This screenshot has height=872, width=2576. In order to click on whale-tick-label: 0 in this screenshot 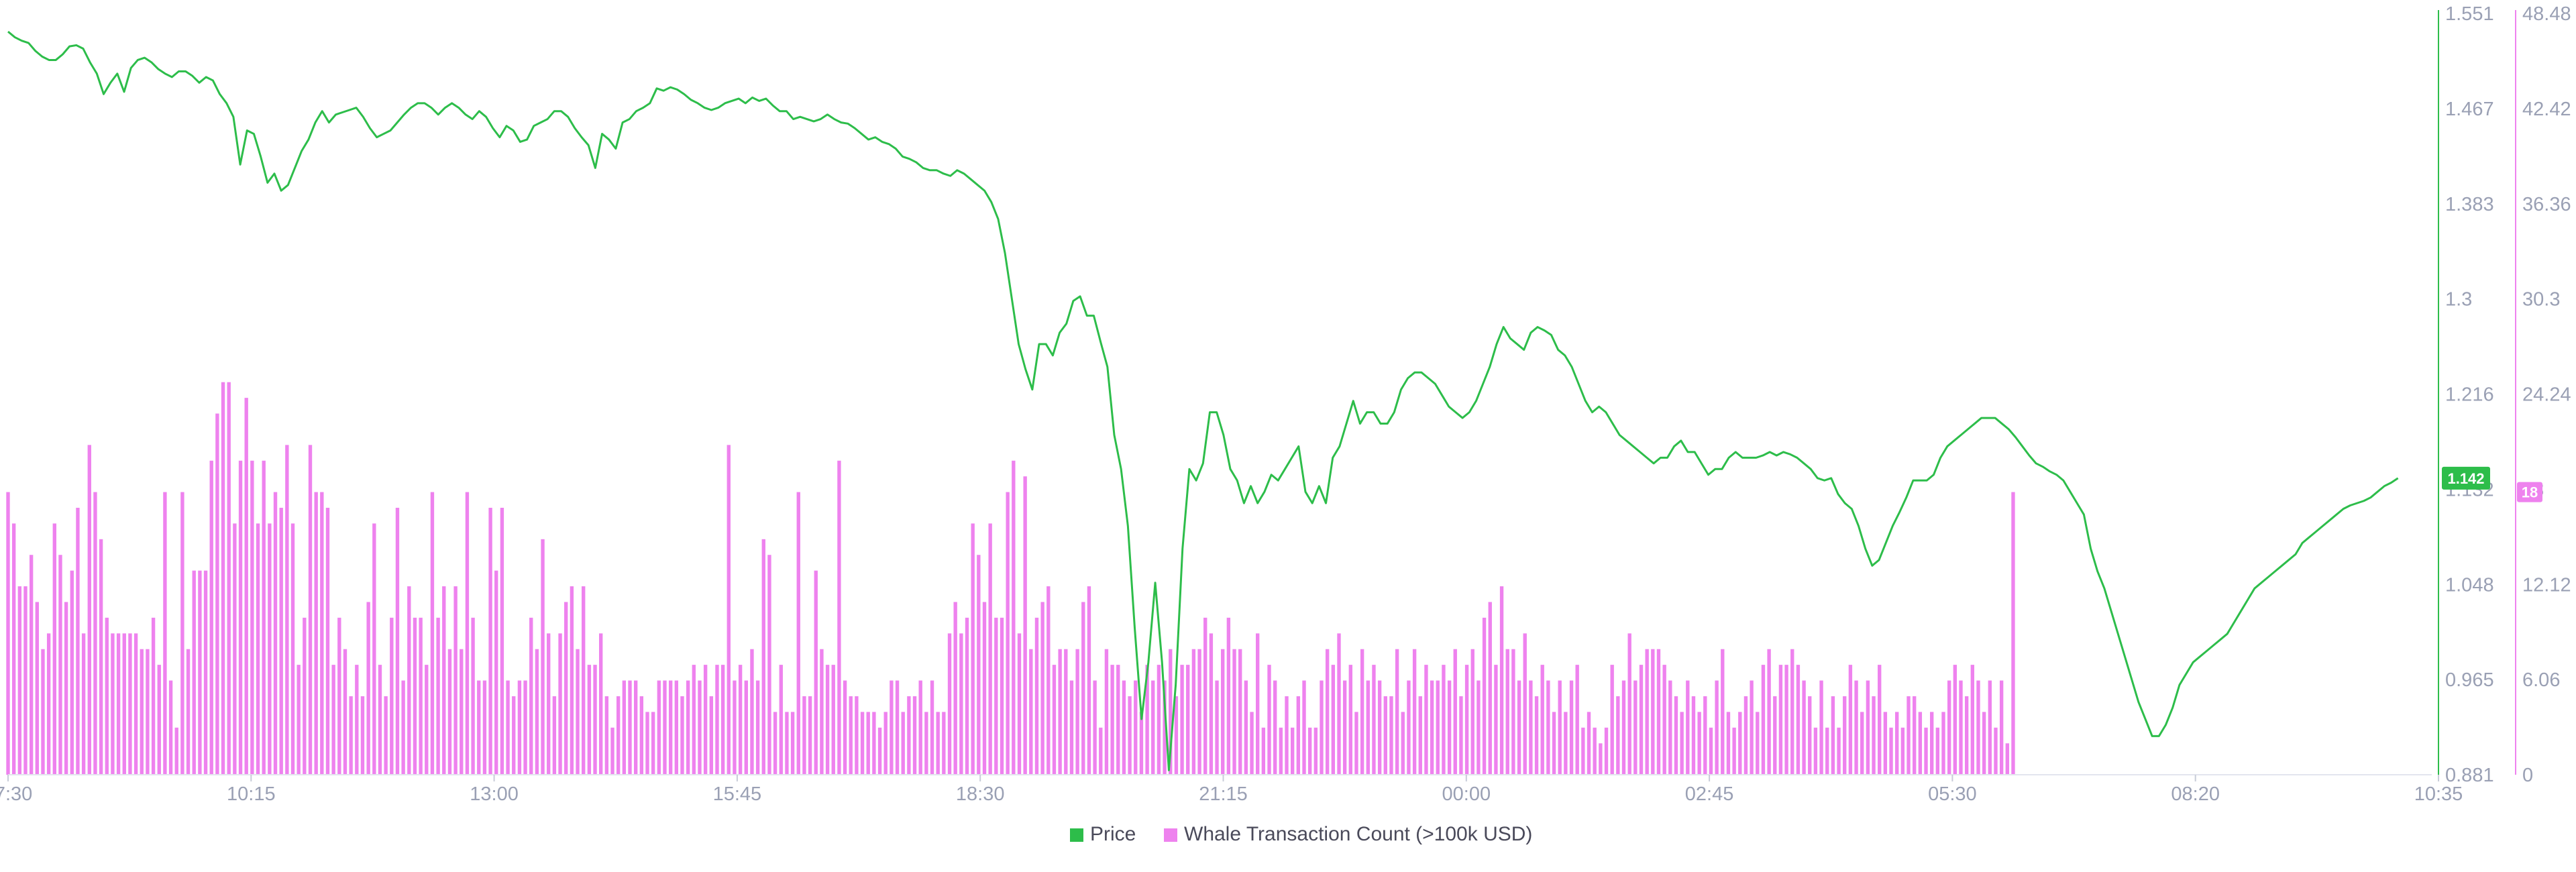, I will do `click(2527, 776)`.